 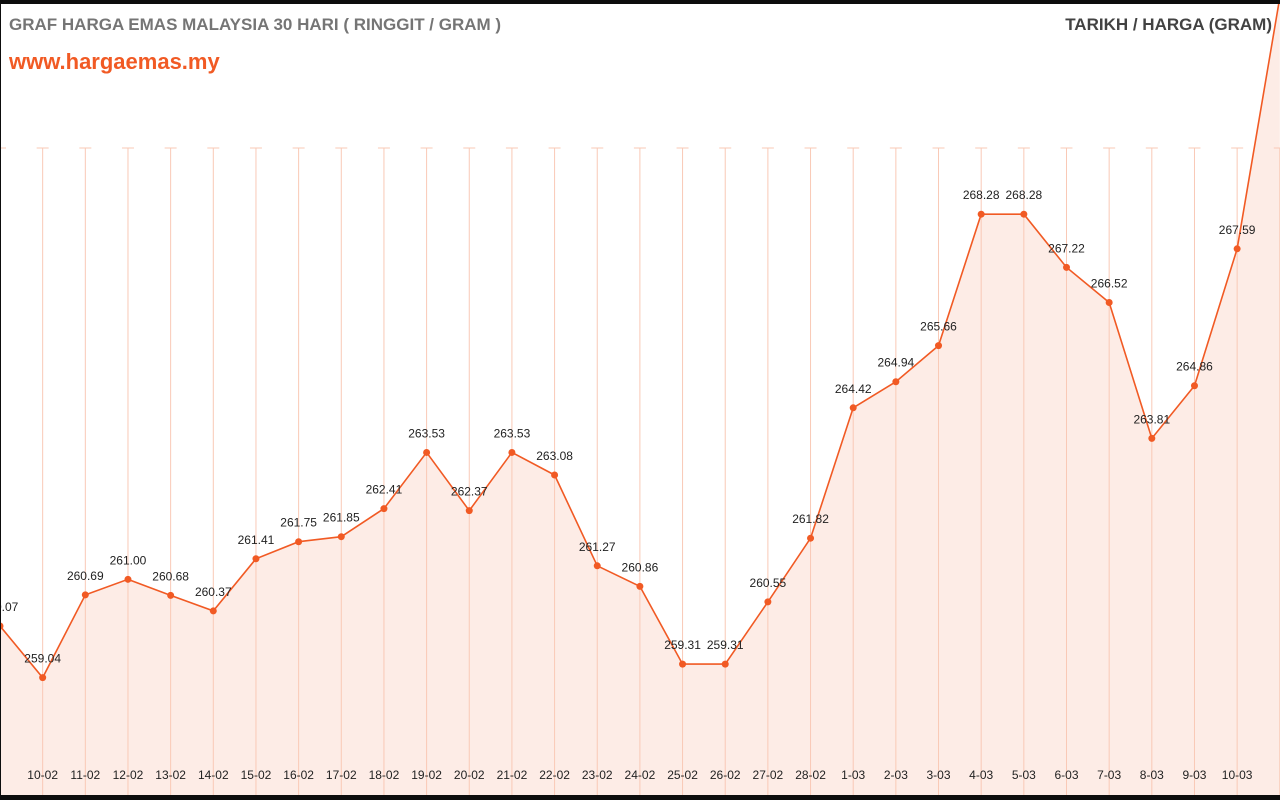 I want to click on x-tick-label: 20-02, so click(x=469, y=775).